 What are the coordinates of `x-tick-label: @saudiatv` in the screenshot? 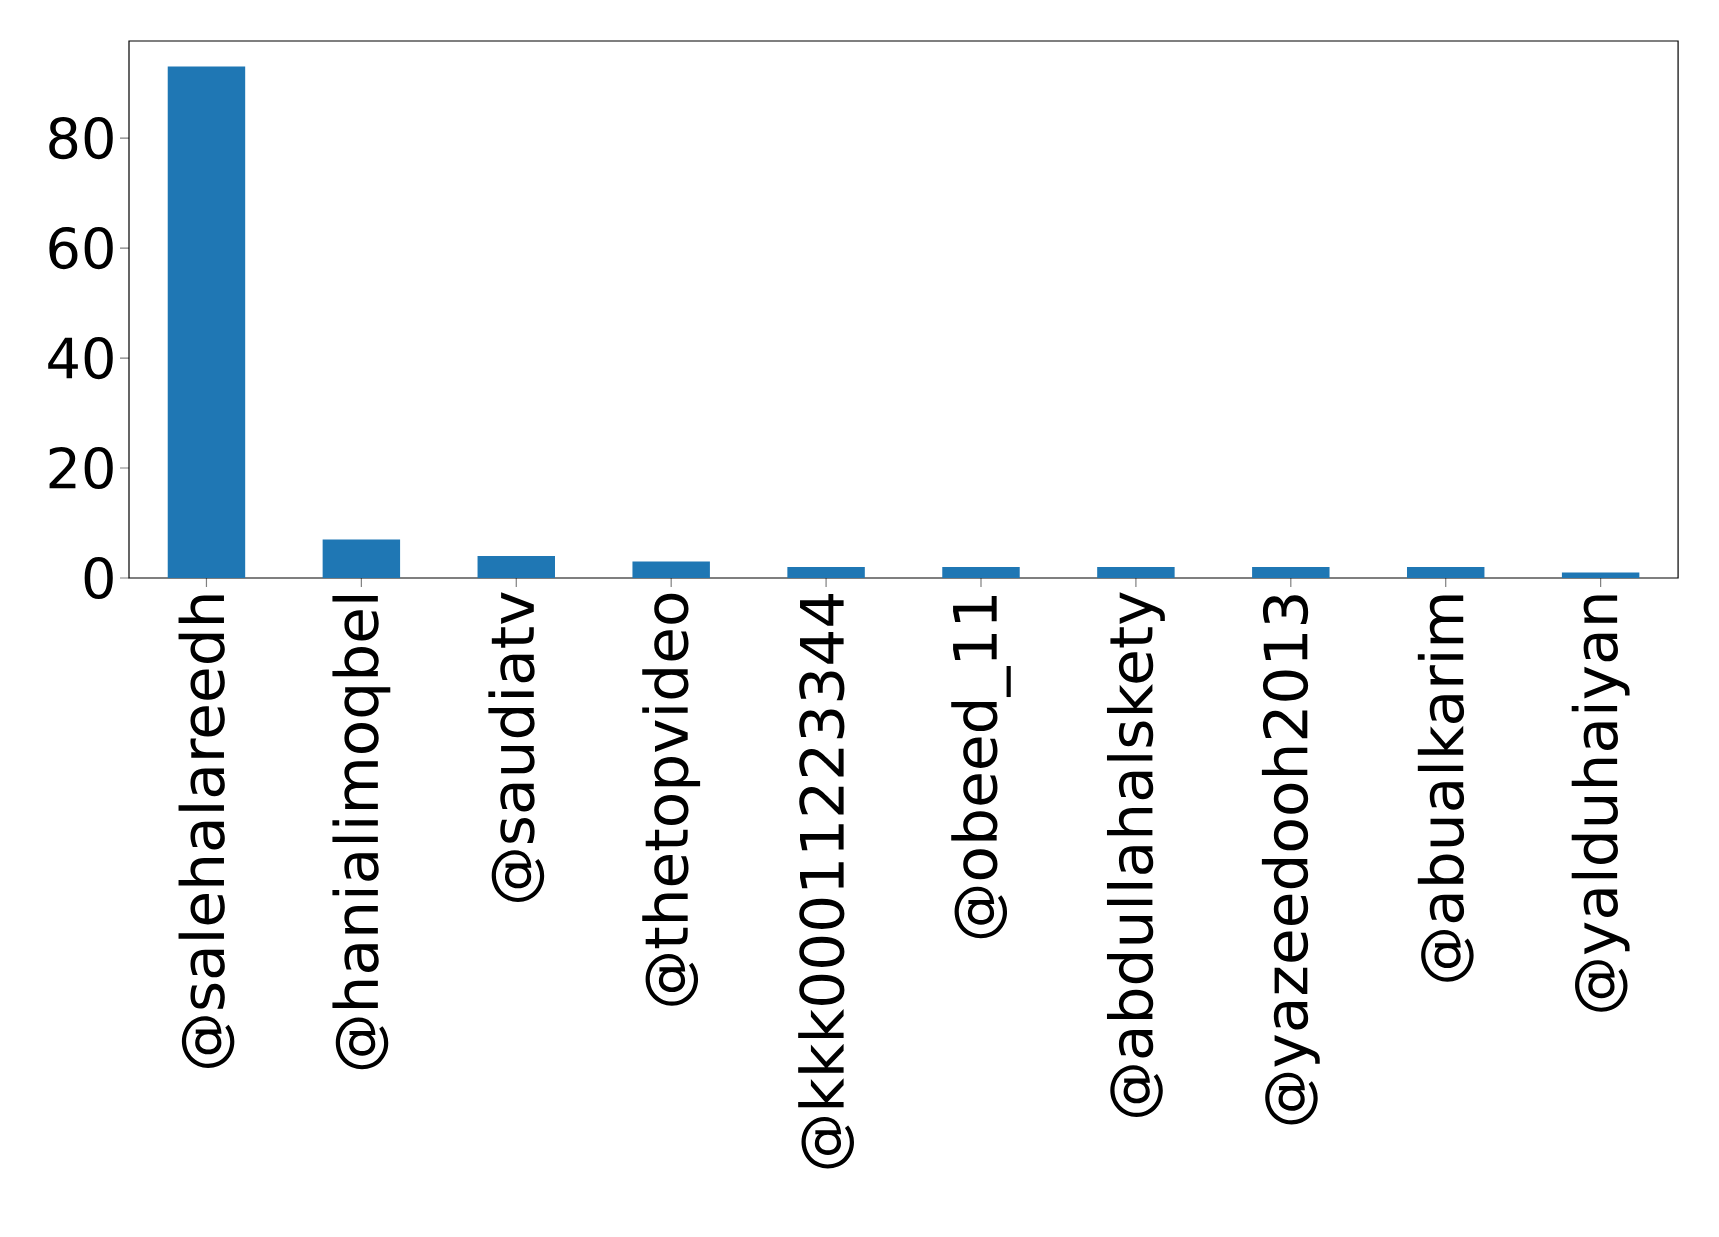 It's located at (516, 747).